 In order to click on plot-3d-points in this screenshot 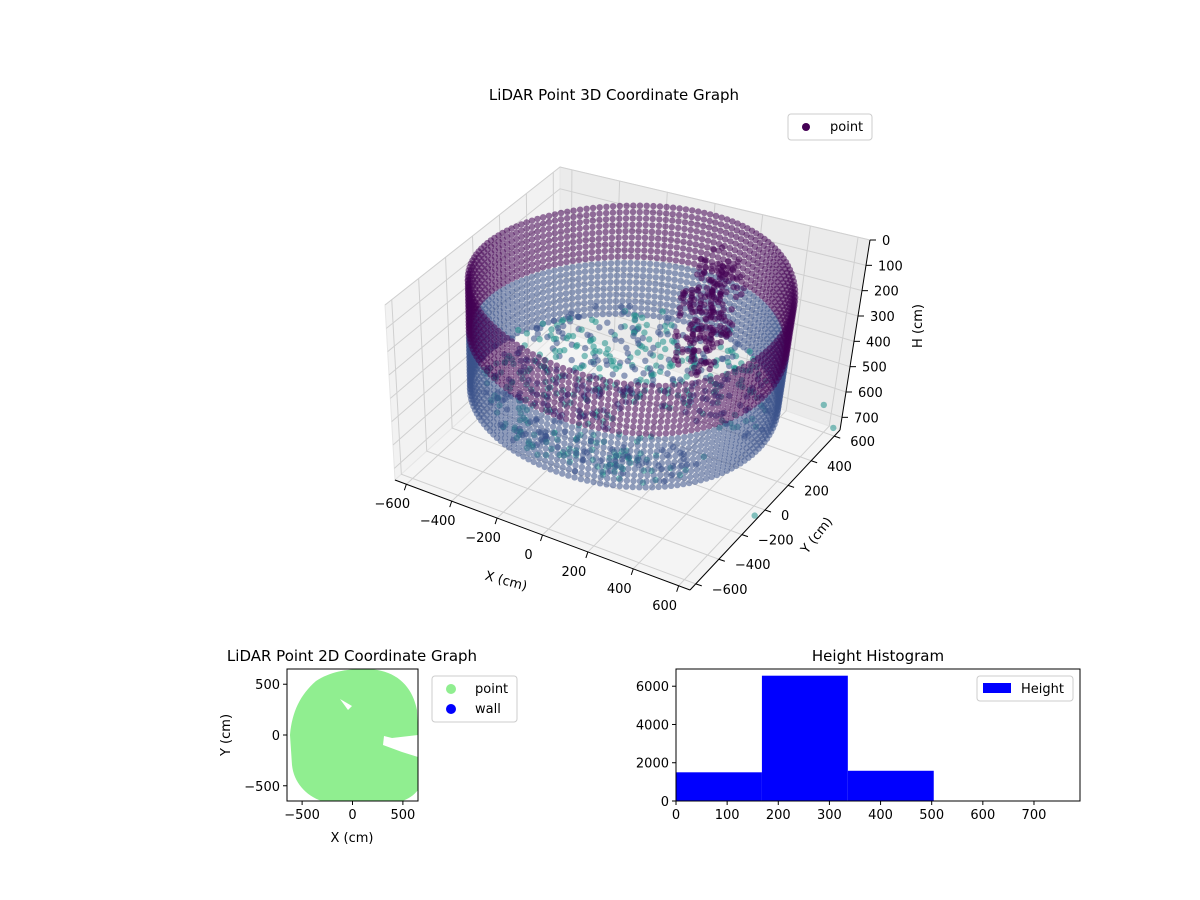, I will do `click(650, 360)`.